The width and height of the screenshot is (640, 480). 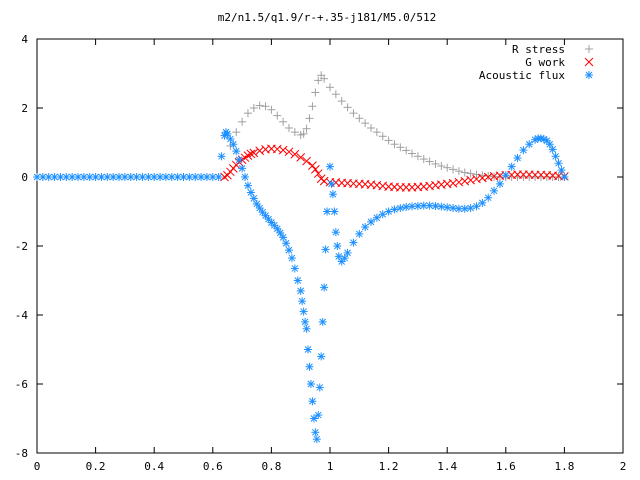 I want to click on legend-label-r-stress: R stress, so click(x=538, y=49).